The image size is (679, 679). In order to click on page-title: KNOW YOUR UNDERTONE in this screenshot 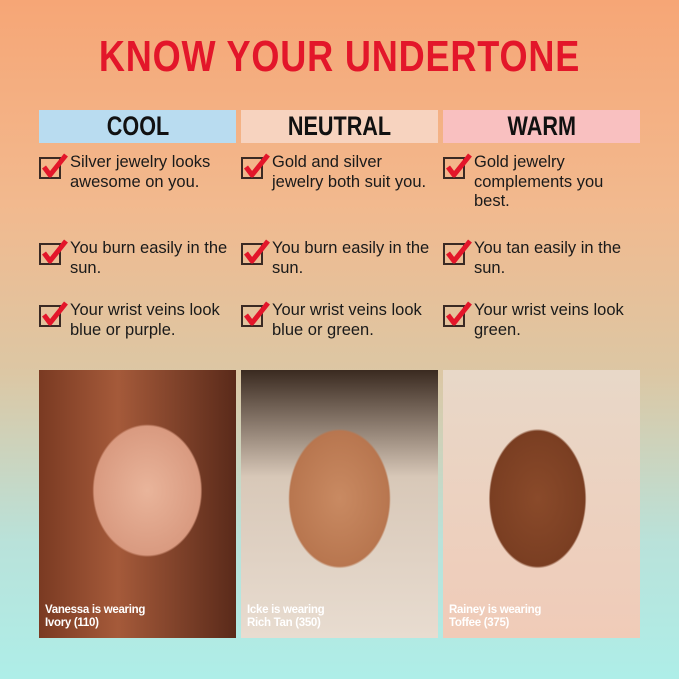, I will do `click(339, 56)`.